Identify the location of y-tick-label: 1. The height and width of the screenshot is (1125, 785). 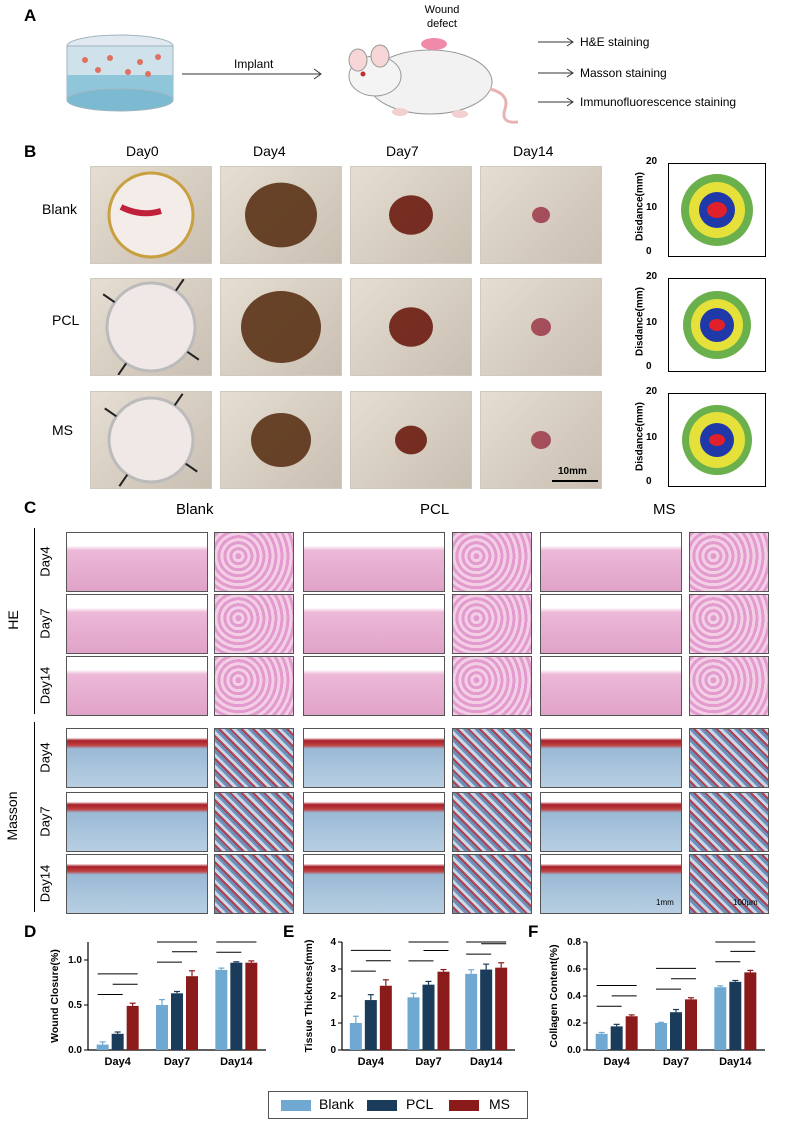
(333, 1023).